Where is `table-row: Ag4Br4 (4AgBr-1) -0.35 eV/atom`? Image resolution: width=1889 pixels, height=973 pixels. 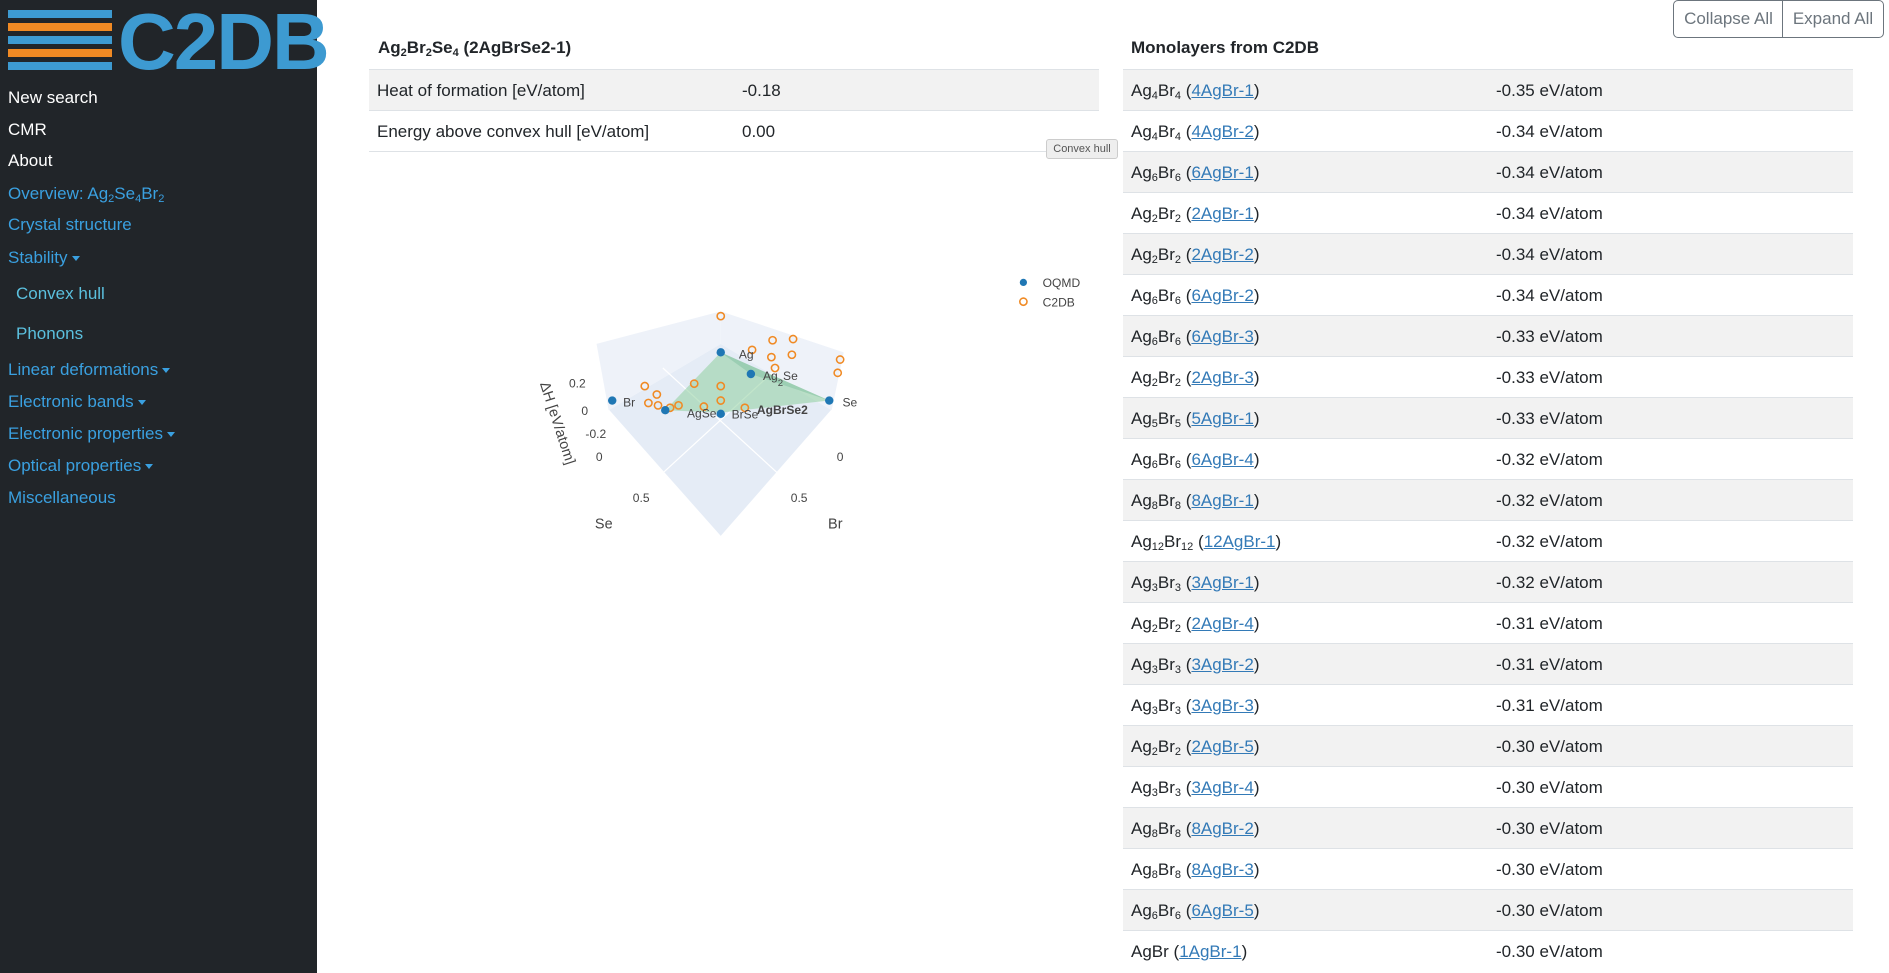 table-row: Ag4Br4 (4AgBr-1) -0.35 eV/atom is located at coordinates (1488, 89).